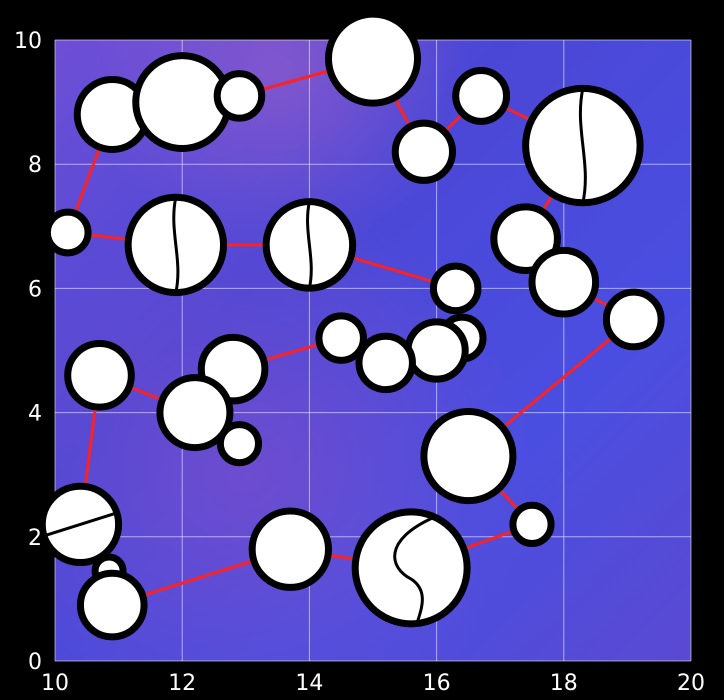 The image size is (724, 700). I want to click on y-tick-label-6: 6, so click(35, 289).